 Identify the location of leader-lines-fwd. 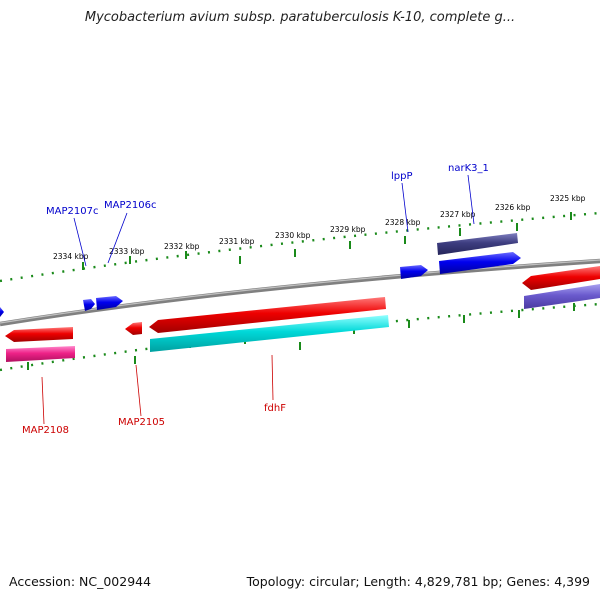
(274, 220).